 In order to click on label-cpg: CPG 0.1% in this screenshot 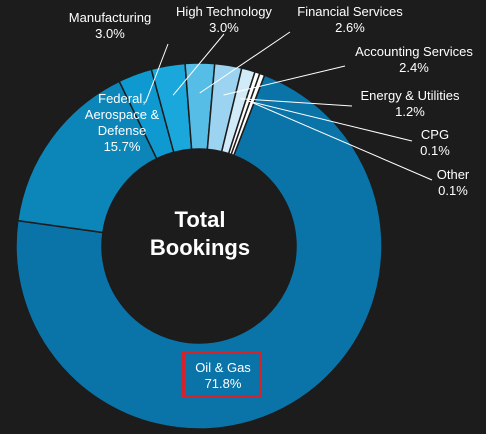, I will do `click(435, 143)`.